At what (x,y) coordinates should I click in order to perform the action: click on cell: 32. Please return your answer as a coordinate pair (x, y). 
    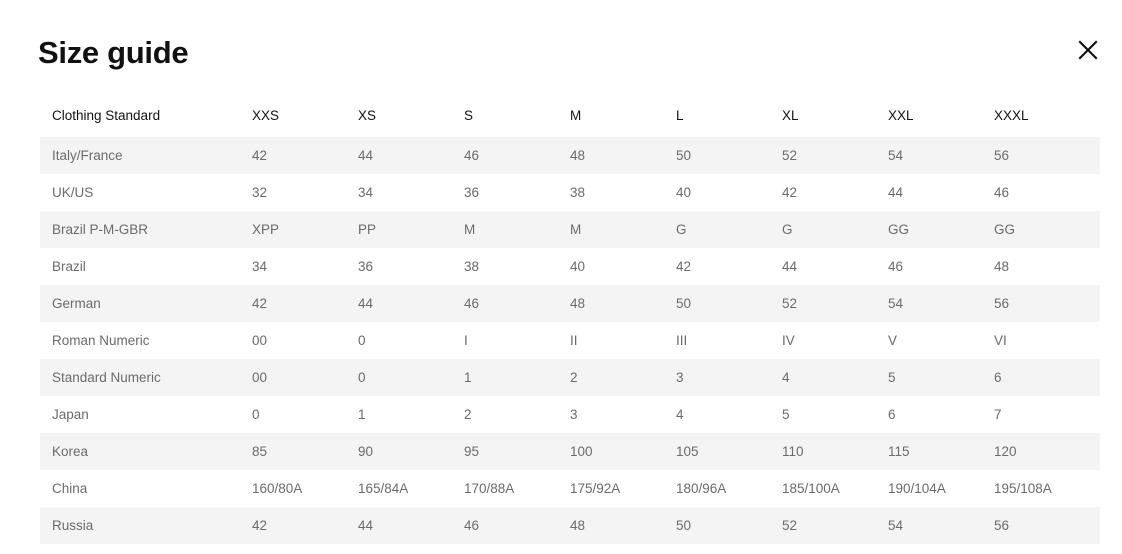
    Looking at the image, I should click on (260, 192).